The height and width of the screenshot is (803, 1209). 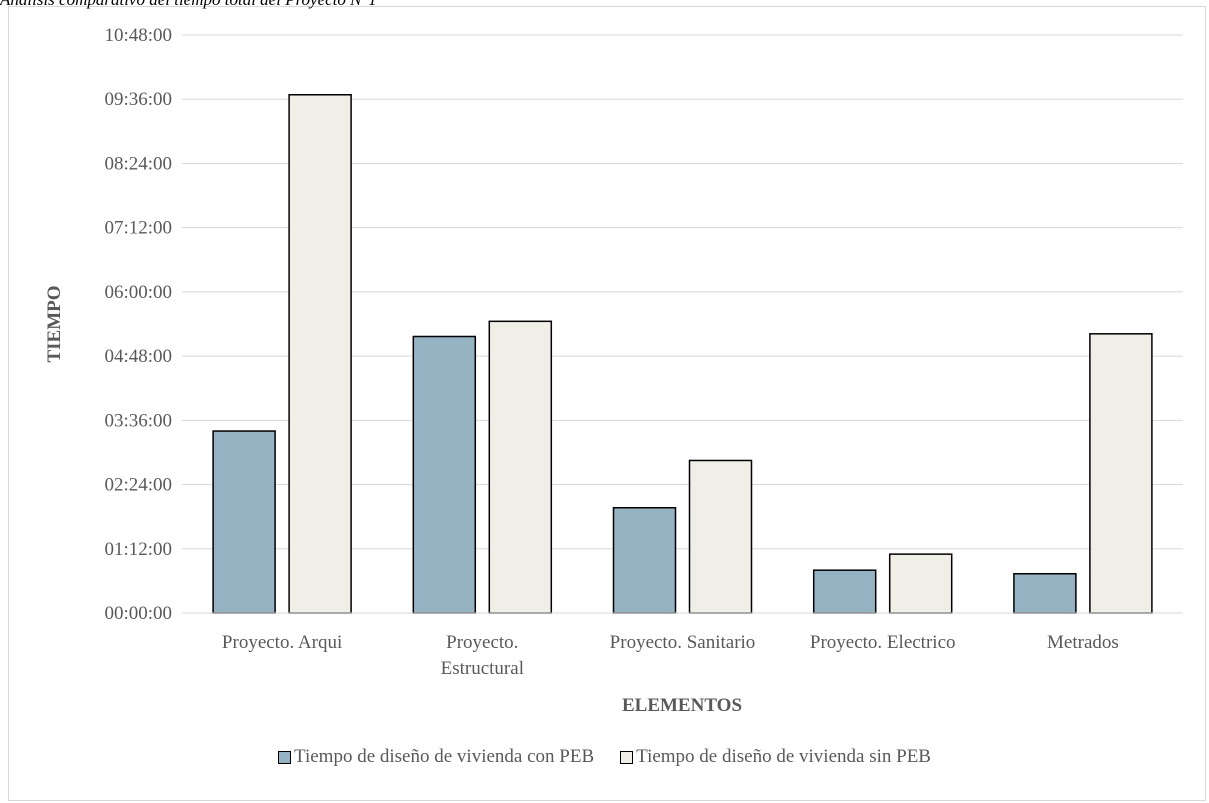 What do you see at coordinates (682, 705) in the screenshot?
I see `x-axis-title: ELEMENTOS` at bounding box center [682, 705].